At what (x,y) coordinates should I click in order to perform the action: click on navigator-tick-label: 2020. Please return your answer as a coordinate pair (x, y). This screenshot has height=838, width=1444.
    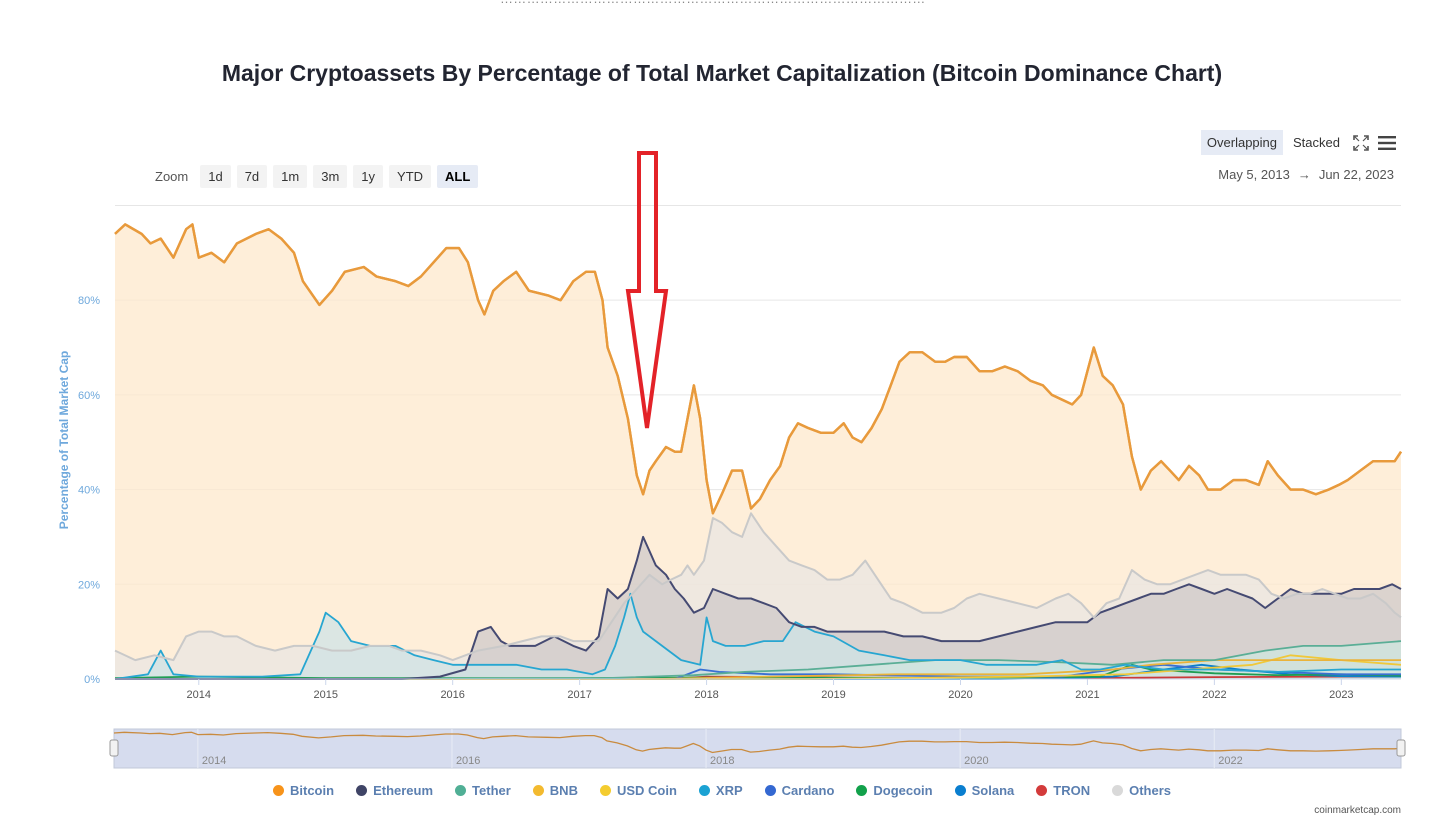
    Looking at the image, I should click on (976, 761).